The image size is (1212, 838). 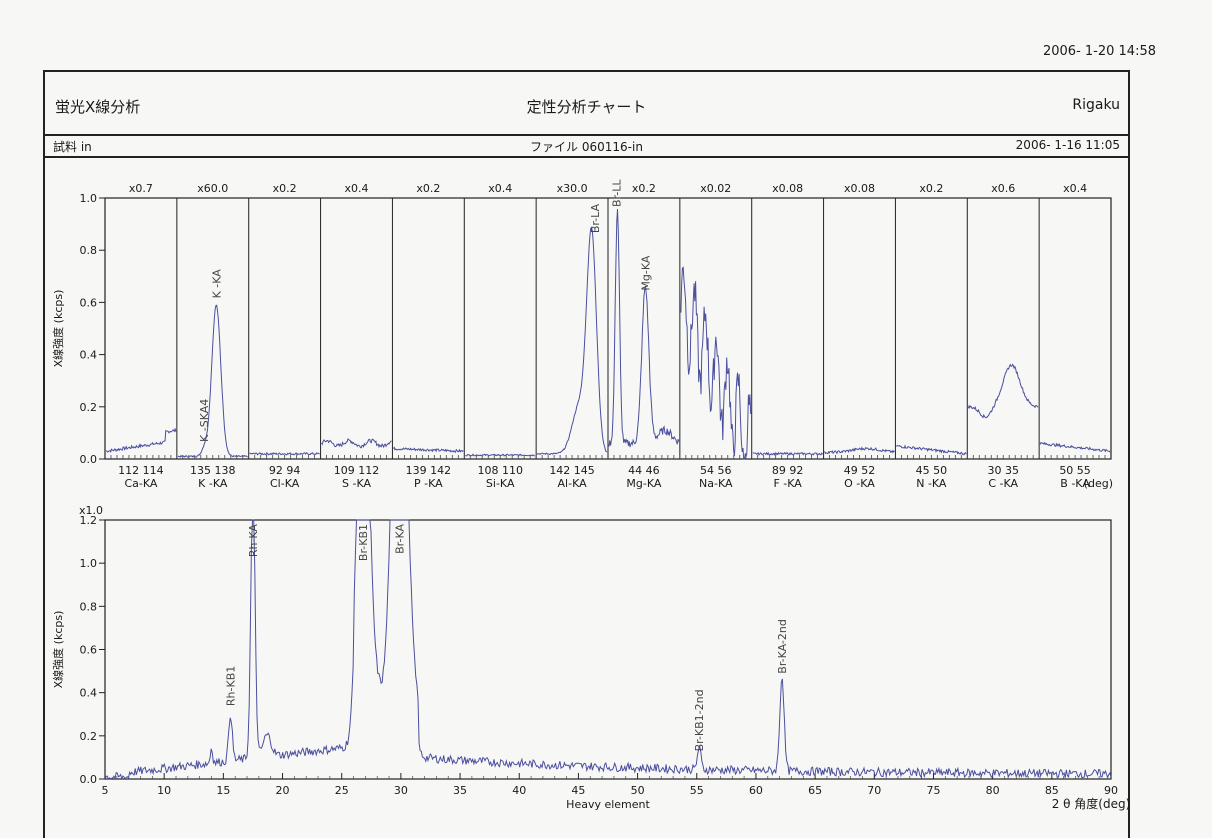 What do you see at coordinates (428, 483) in the screenshot?
I see `panel-line-label: P -KA` at bounding box center [428, 483].